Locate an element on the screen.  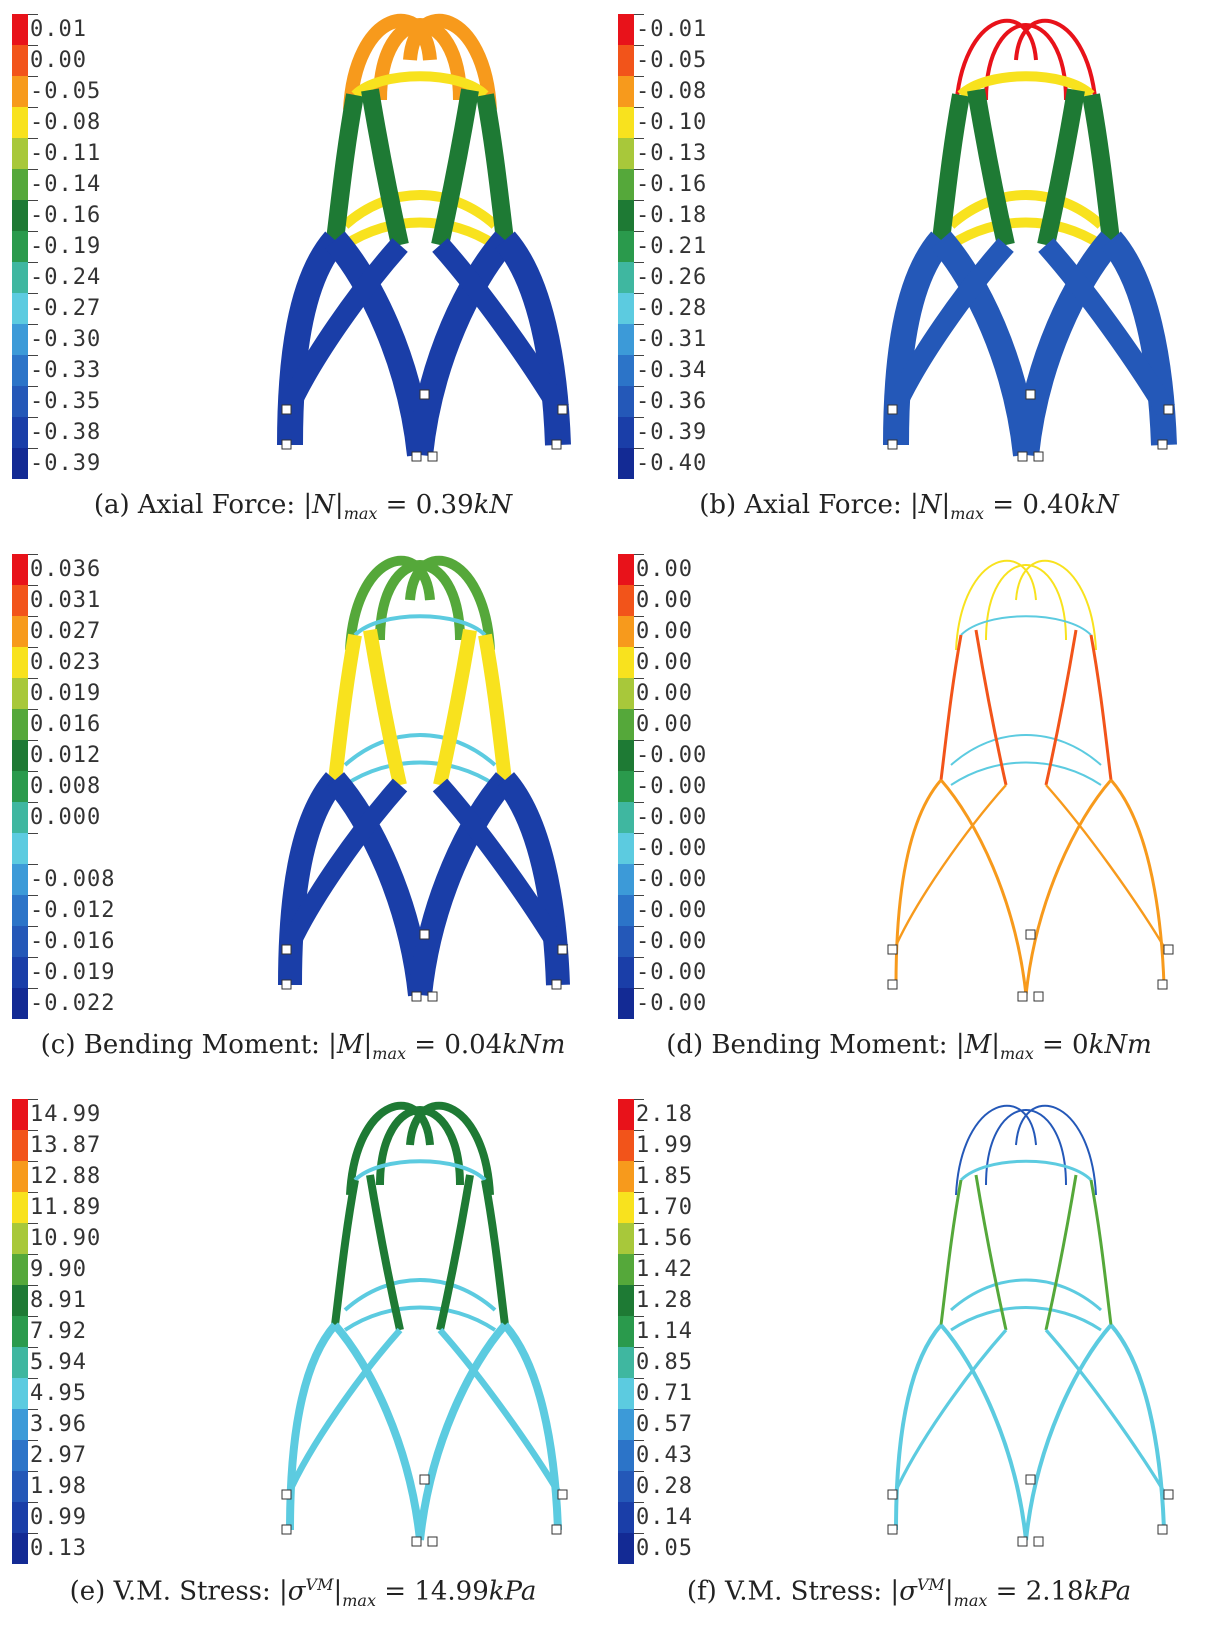
legend-label: -0.39 is located at coordinates (672, 432).